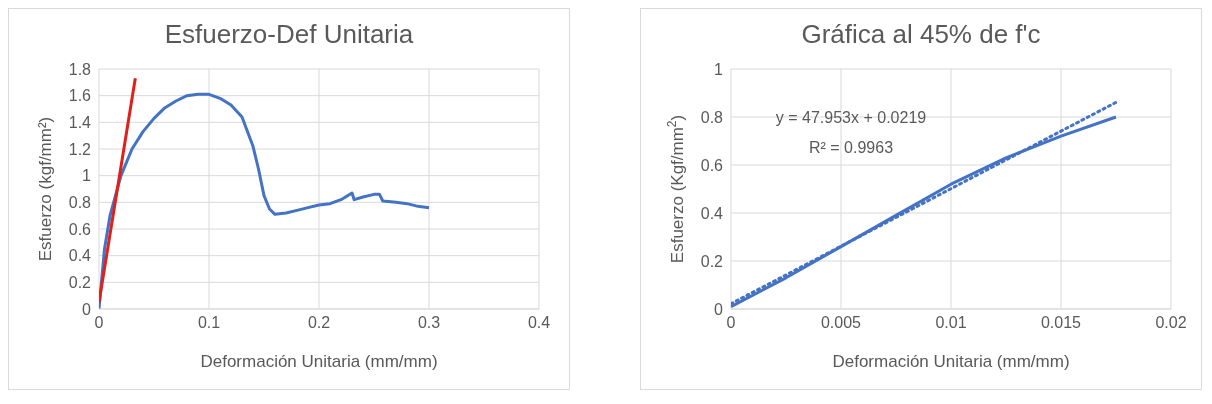 This screenshot has height=404, width=1212. I want to click on annotation: R² = 0.9963, so click(851, 147).